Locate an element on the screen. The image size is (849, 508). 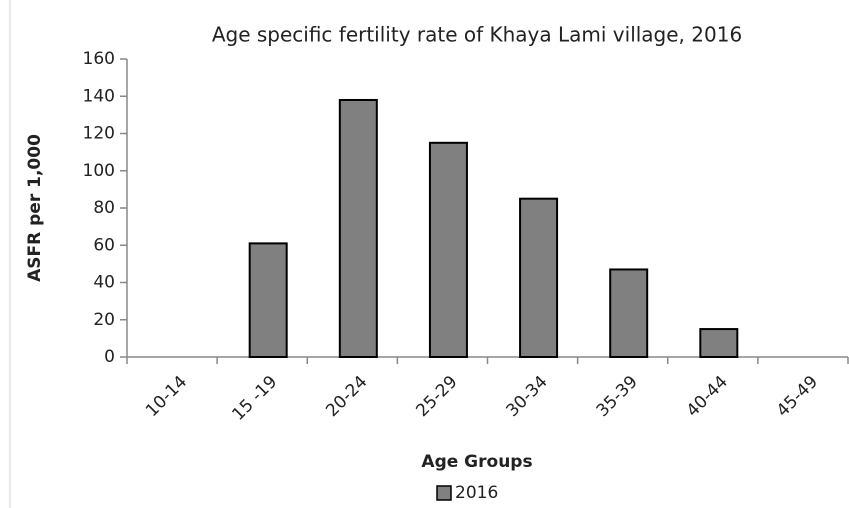
legend-label: 2016 is located at coordinates (476, 493).